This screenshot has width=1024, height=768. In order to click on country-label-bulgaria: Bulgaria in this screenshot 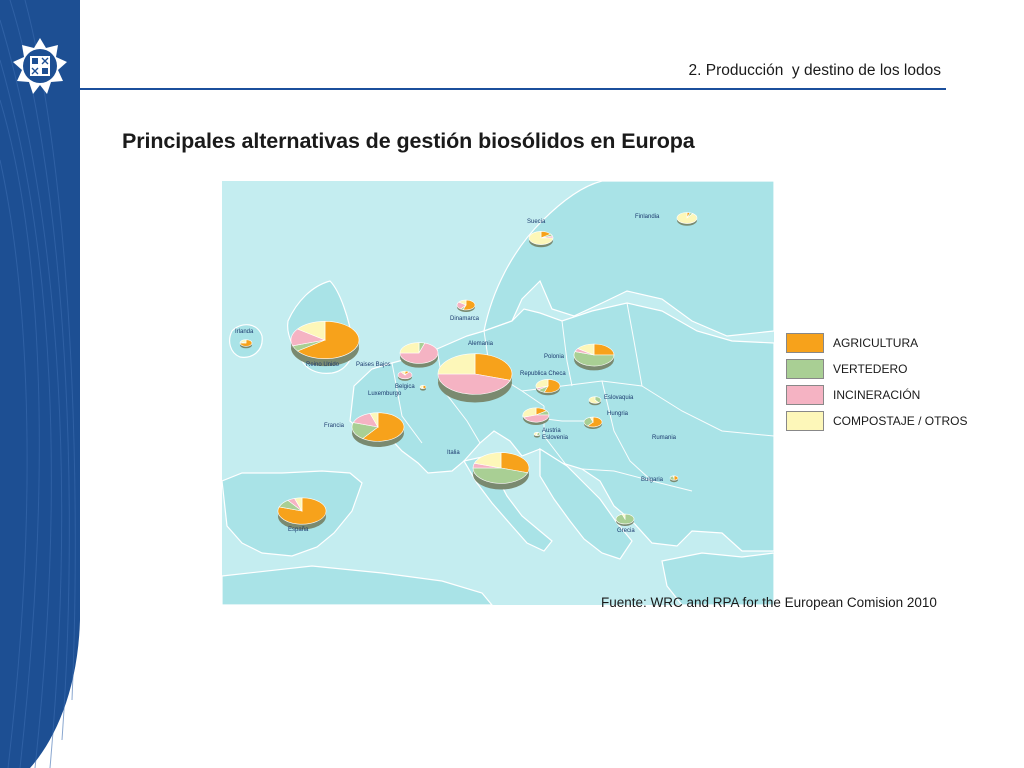, I will do `click(652, 480)`.